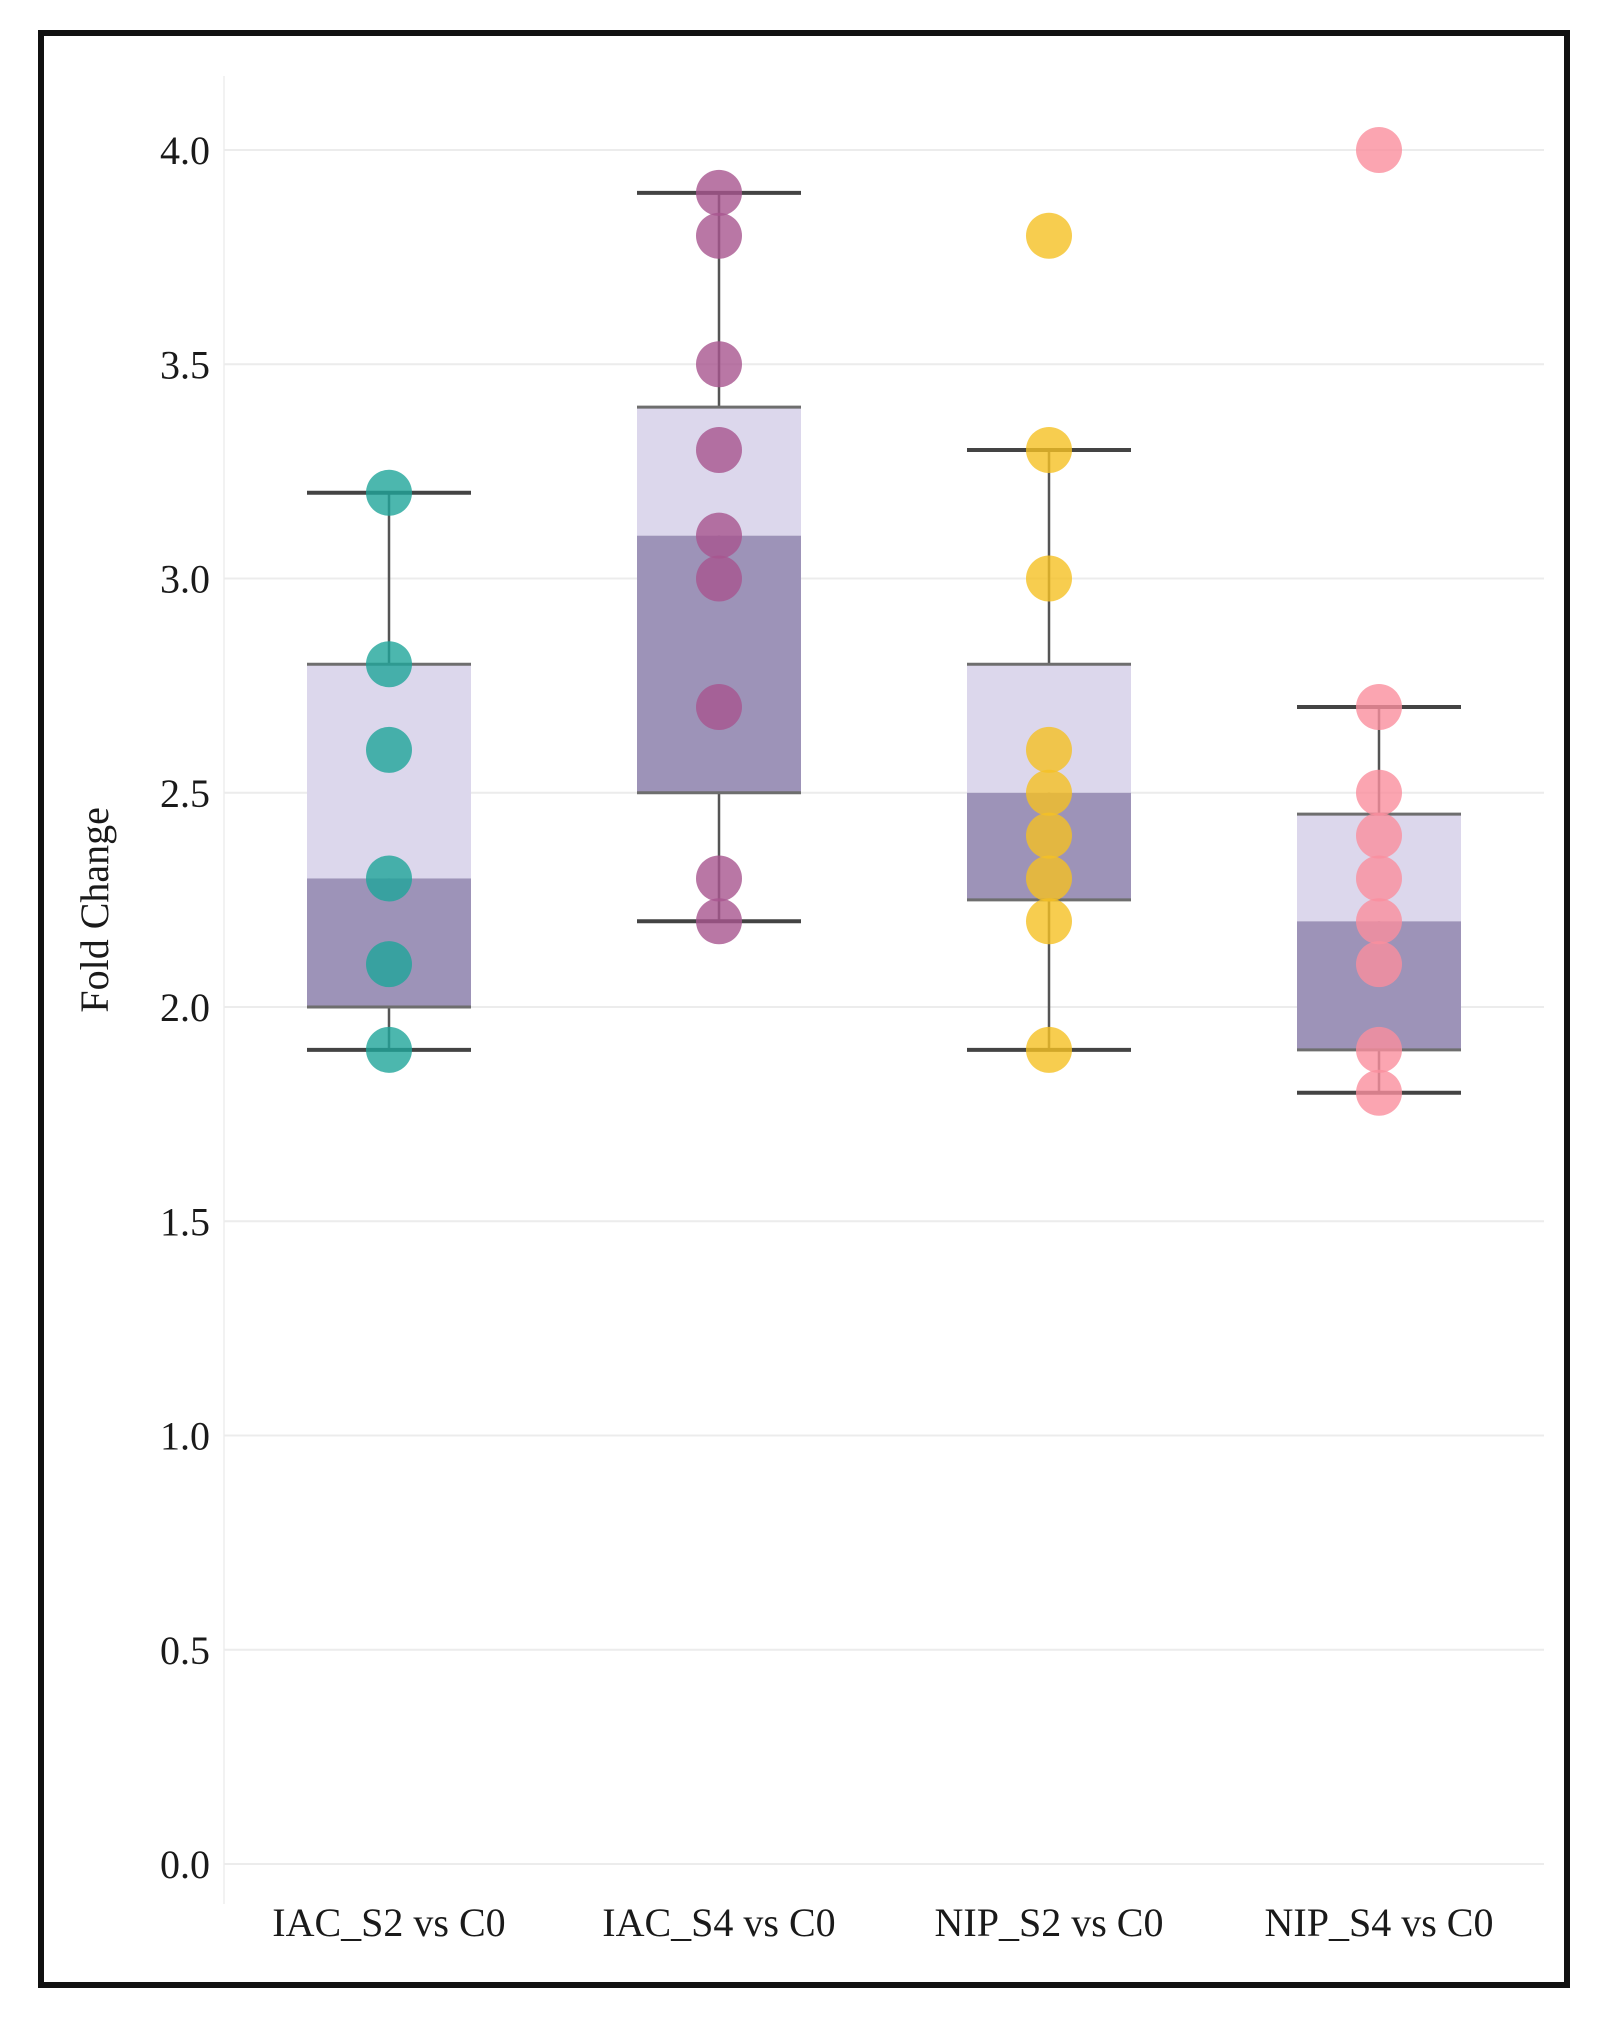 The width and height of the screenshot is (1606, 2042). What do you see at coordinates (1049, 1922) in the screenshot?
I see `x-tick-label: NIP_S2 vs C0` at bounding box center [1049, 1922].